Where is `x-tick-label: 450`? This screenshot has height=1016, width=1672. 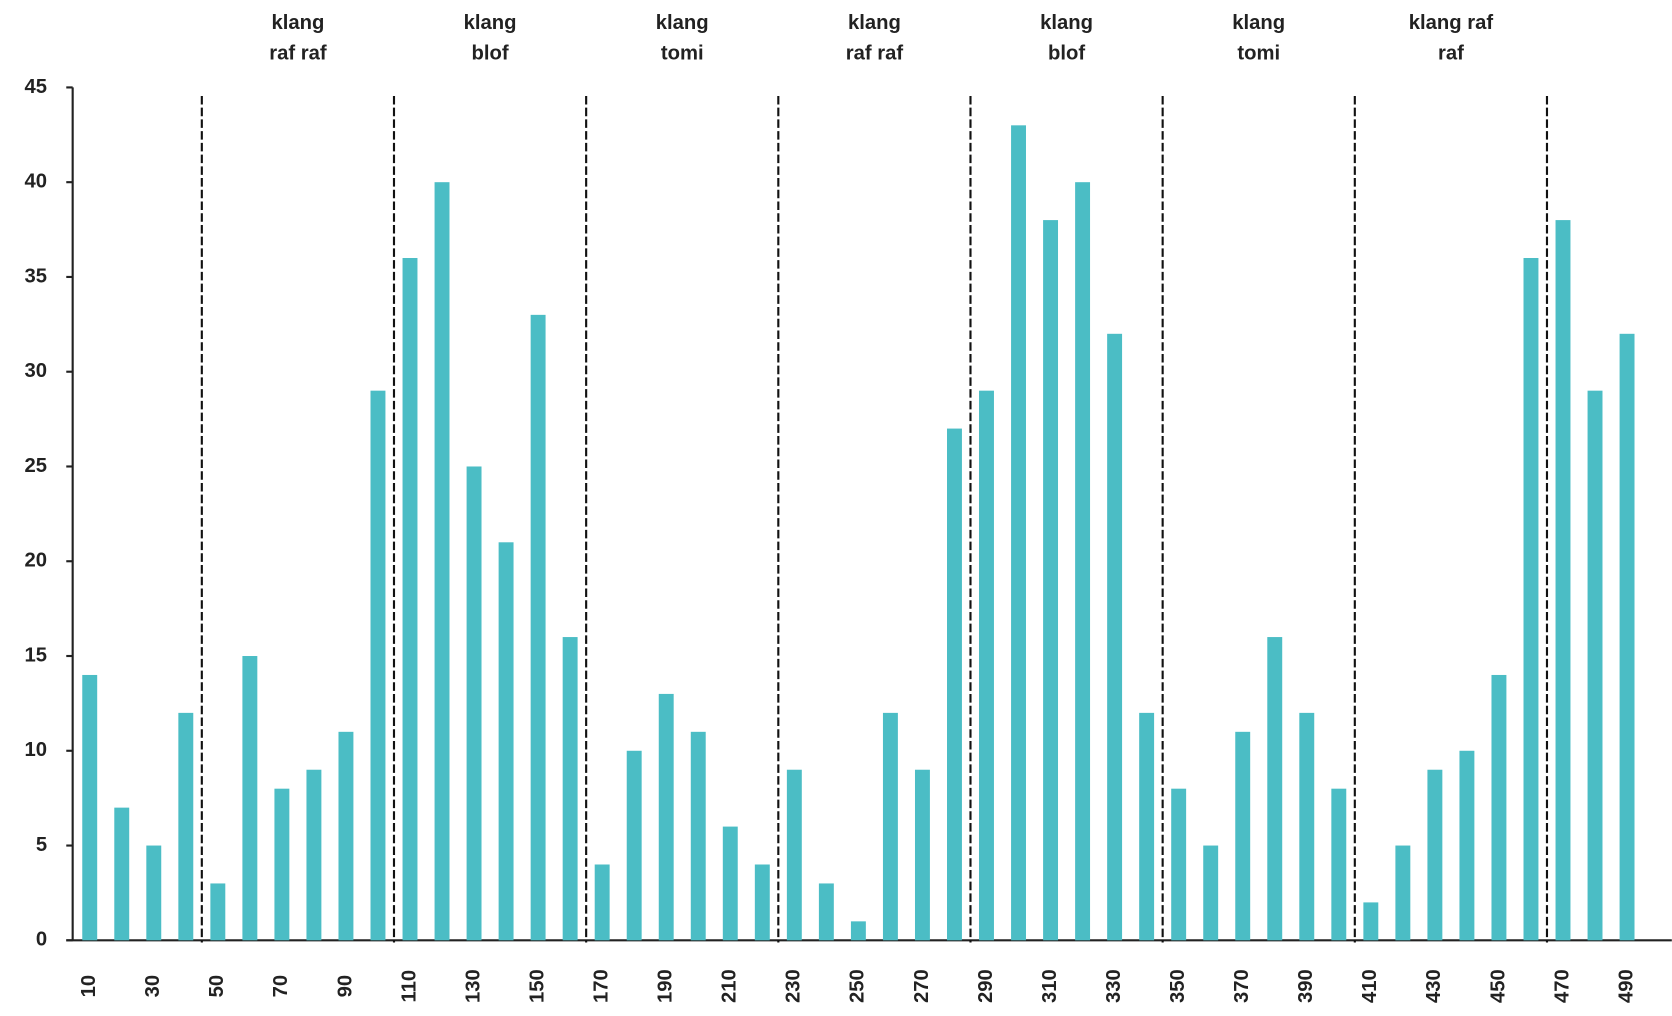
x-tick-label: 450 is located at coordinates (1498, 986).